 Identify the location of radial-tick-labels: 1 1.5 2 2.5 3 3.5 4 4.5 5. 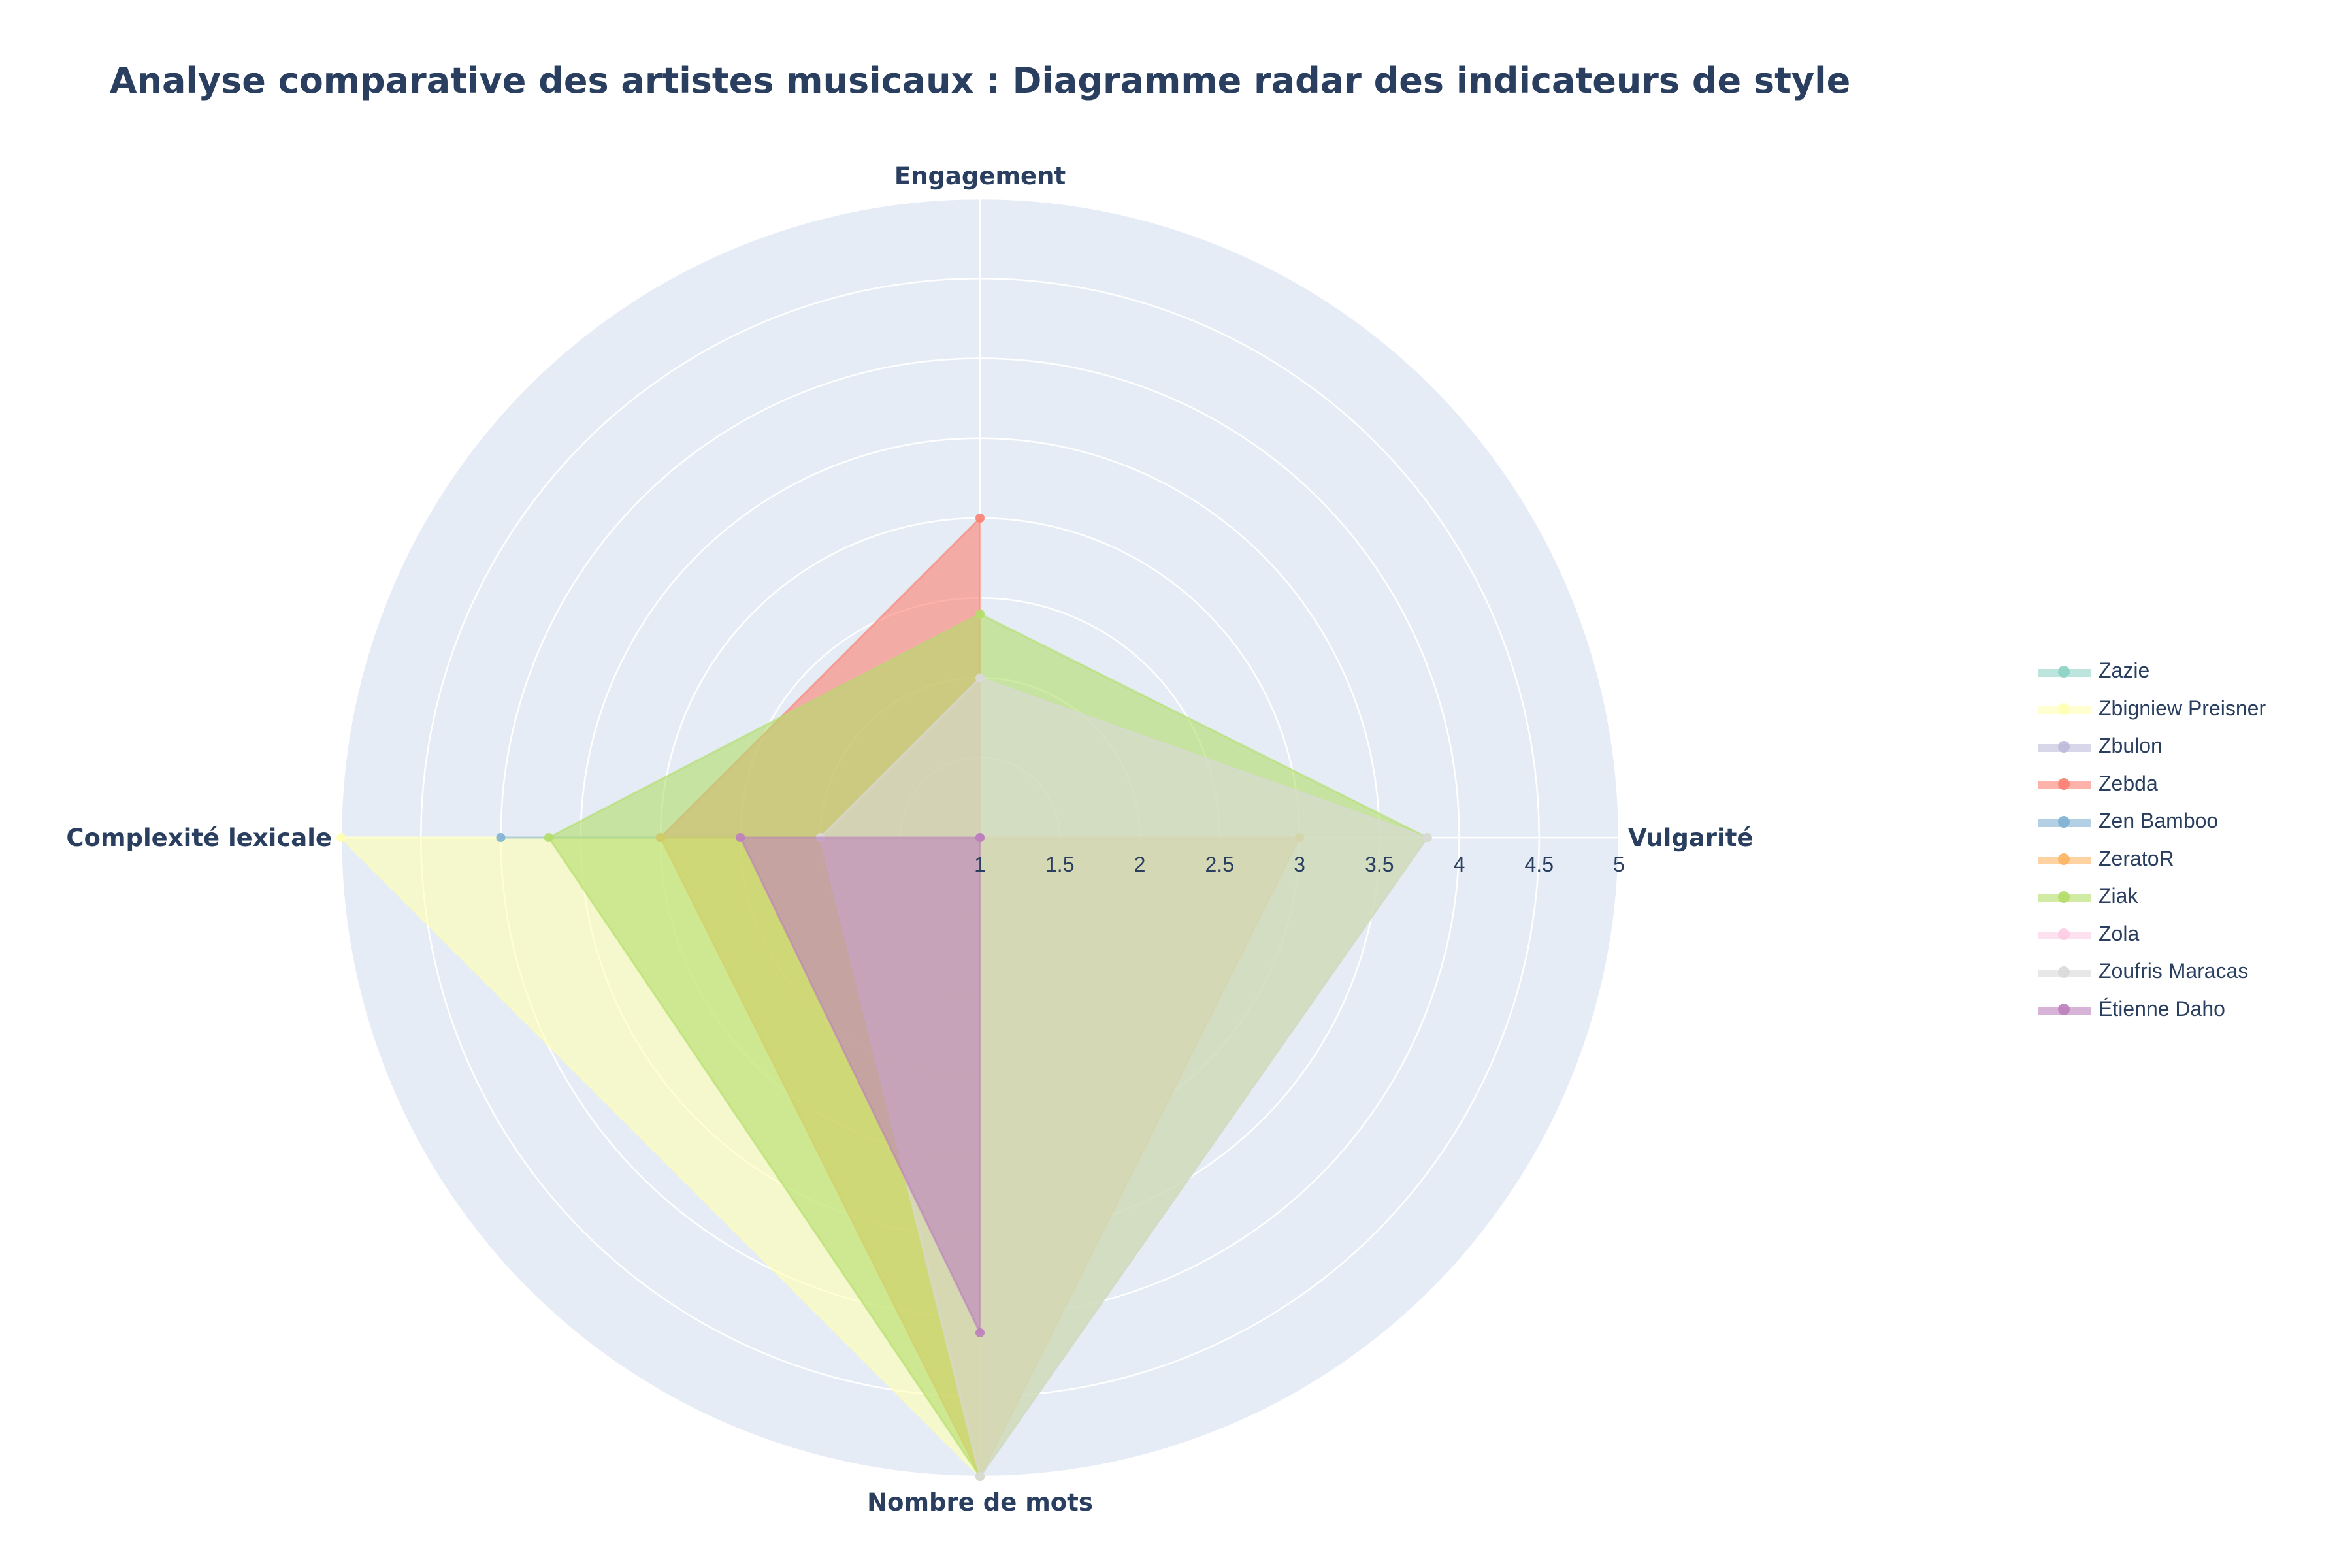
(1299, 864).